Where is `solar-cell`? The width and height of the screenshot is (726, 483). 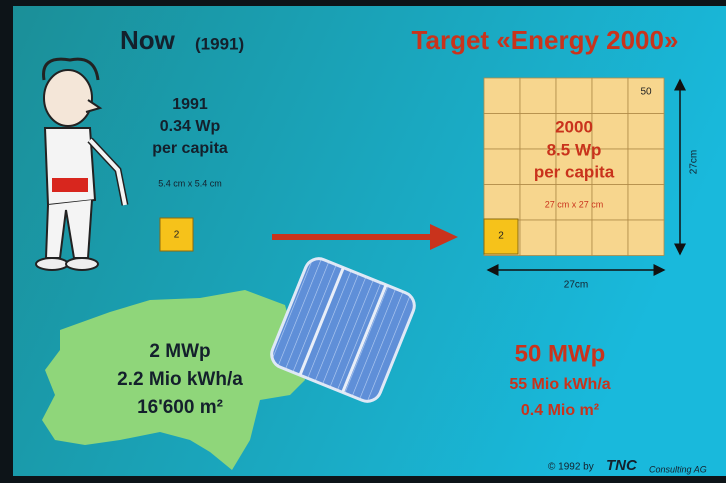
solar-cell is located at coordinates (343, 330).